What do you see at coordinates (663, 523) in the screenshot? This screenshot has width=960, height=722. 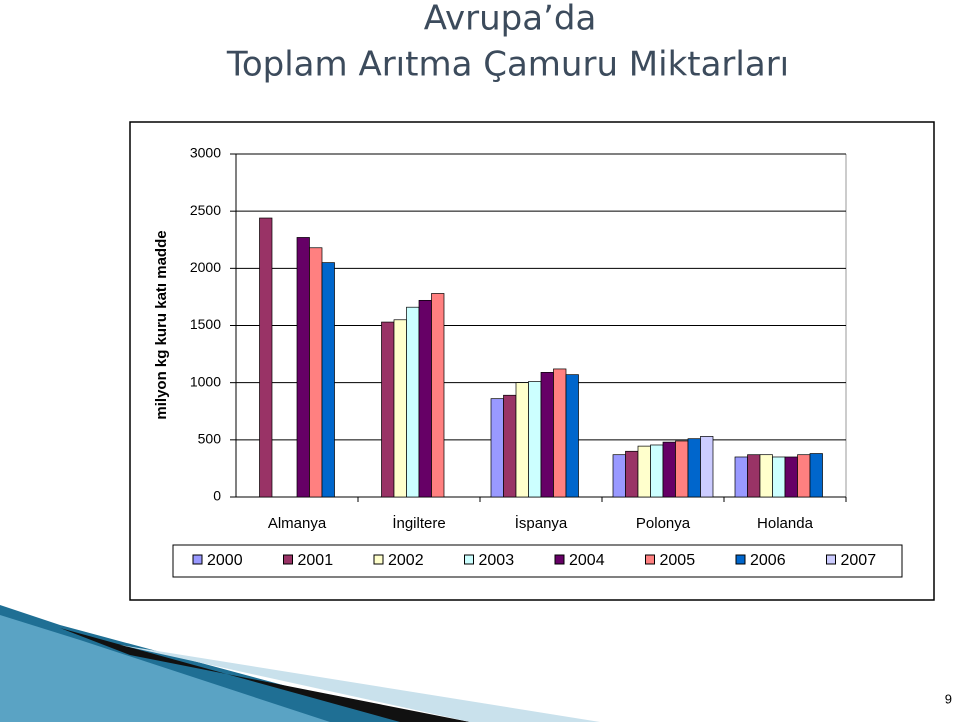 I see `x-tick-label: Polonya` at bounding box center [663, 523].